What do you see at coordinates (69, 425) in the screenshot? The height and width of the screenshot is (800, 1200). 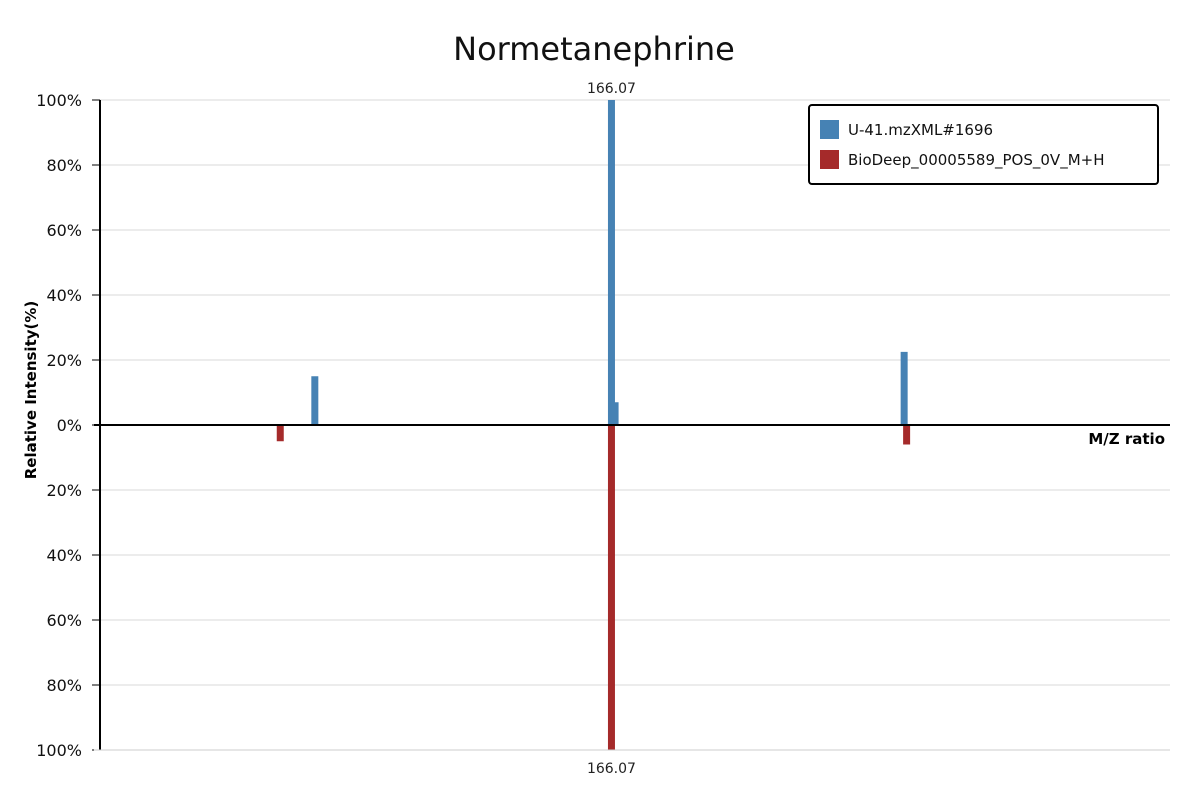 I see `y-tick-label: 0%` at bounding box center [69, 425].